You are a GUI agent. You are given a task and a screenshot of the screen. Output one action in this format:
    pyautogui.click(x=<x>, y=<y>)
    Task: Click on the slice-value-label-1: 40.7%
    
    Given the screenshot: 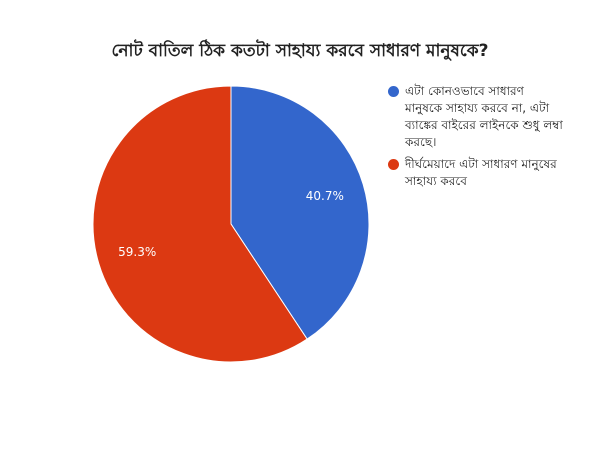 What is the action you would take?
    pyautogui.click(x=325, y=196)
    